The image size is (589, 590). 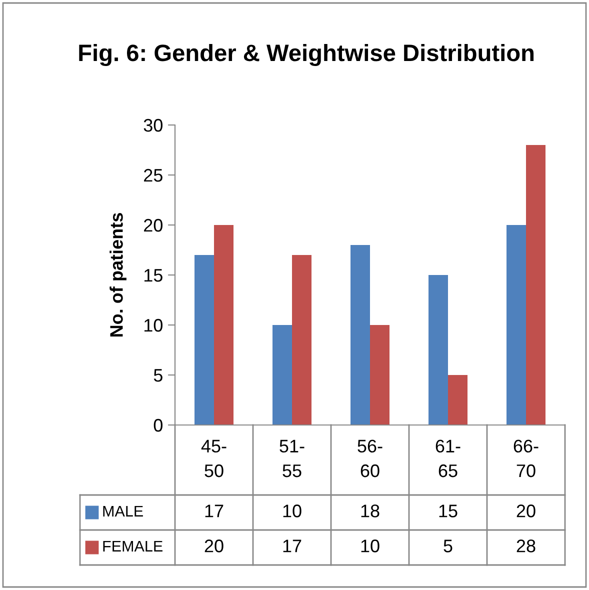 I want to click on y-tick-label: 10, so click(x=153, y=325).